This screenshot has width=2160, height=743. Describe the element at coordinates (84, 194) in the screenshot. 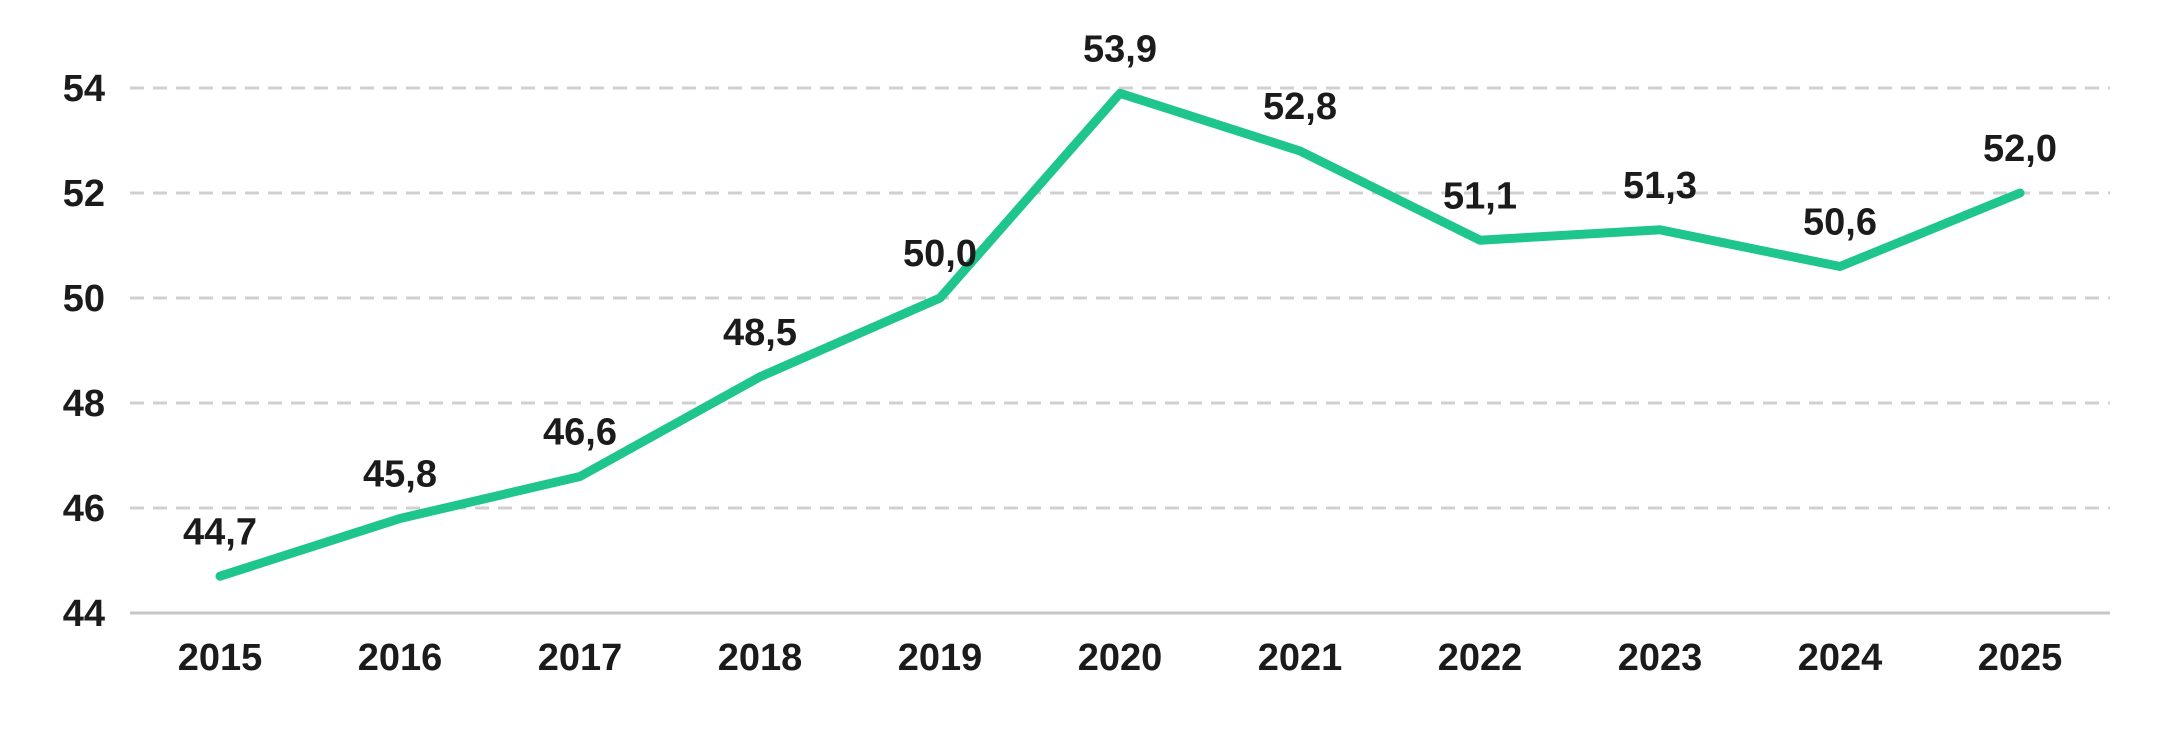

I see `y-tick-label: 52` at that location.